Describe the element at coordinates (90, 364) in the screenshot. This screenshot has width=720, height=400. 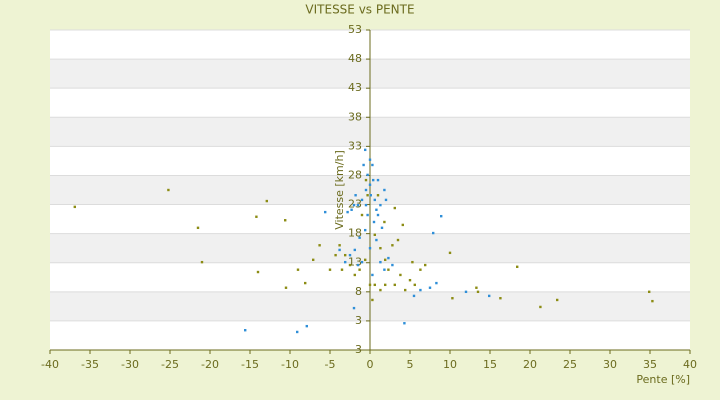
I see `x-tick-label: -35` at that location.